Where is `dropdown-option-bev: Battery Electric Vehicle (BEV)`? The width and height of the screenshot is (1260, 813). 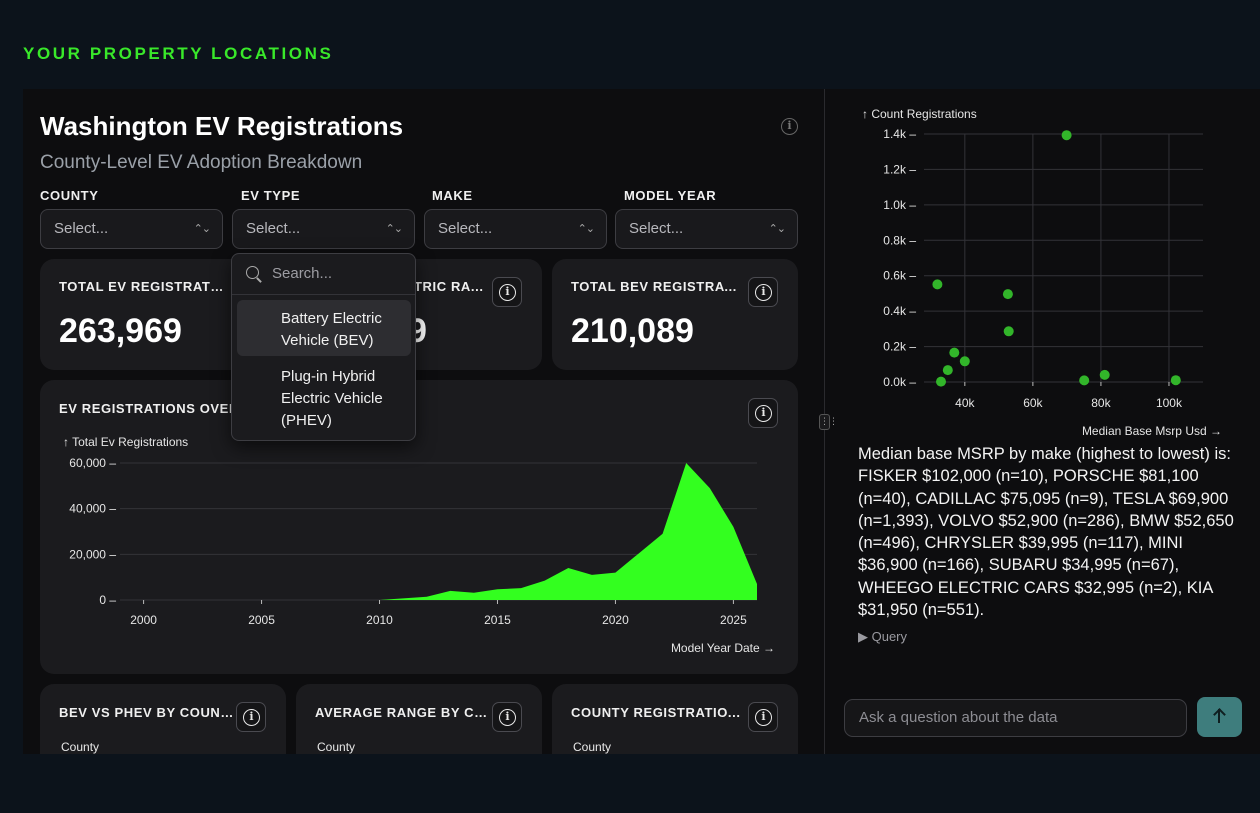 dropdown-option-bev: Battery Electric Vehicle (BEV) is located at coordinates (324, 328).